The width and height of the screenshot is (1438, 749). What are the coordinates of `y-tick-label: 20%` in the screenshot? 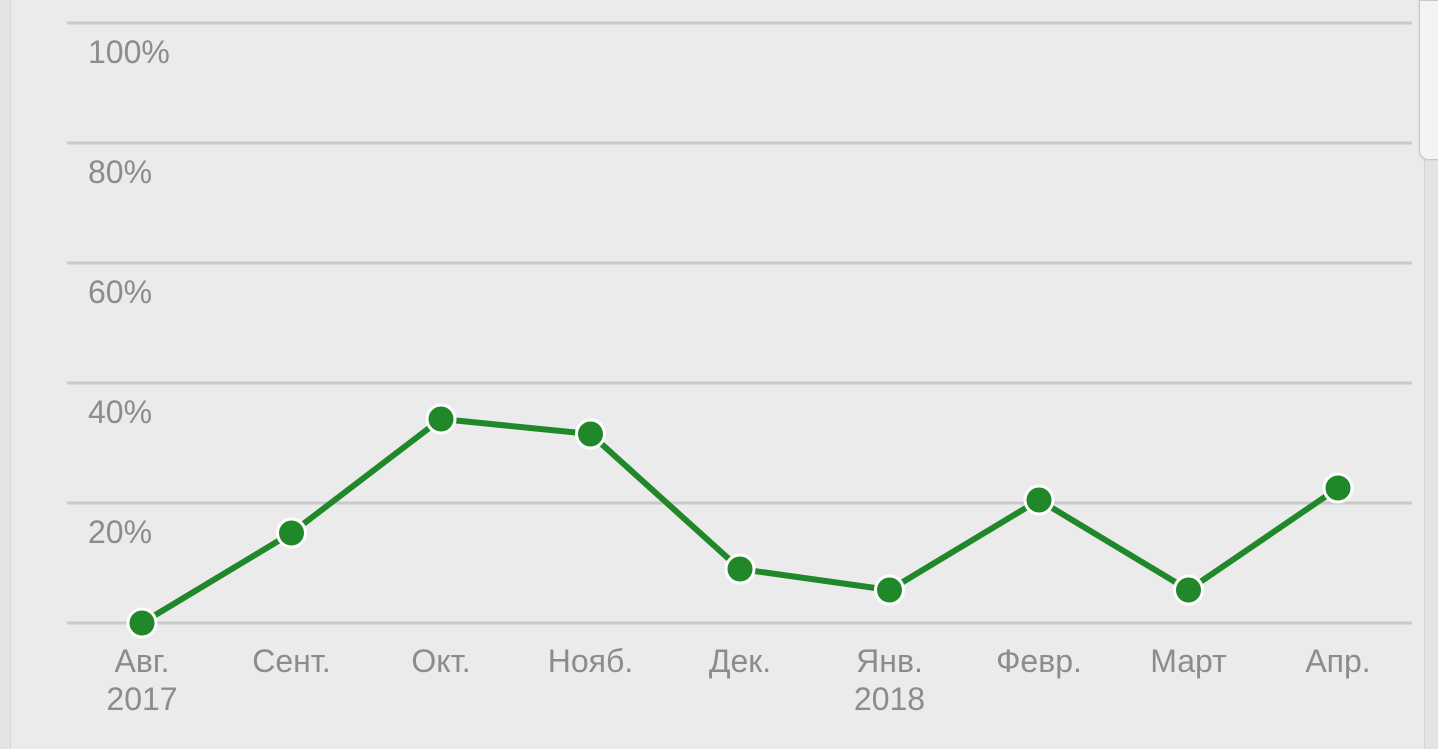 It's located at (120, 532).